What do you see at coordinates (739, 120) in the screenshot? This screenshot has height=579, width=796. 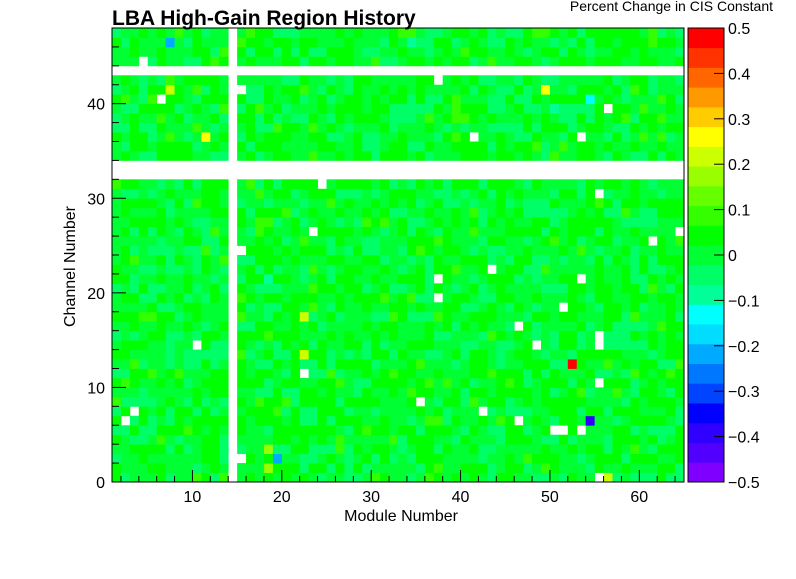 I see `colorbar-tick-label: 0.3` at bounding box center [739, 120].